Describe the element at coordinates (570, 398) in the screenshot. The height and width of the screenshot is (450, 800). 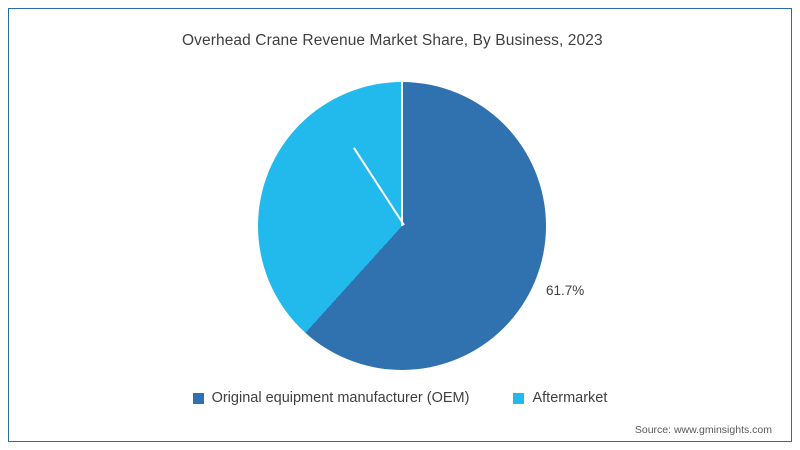
I see `legend-label-aftermarket: Aftermarket` at that location.